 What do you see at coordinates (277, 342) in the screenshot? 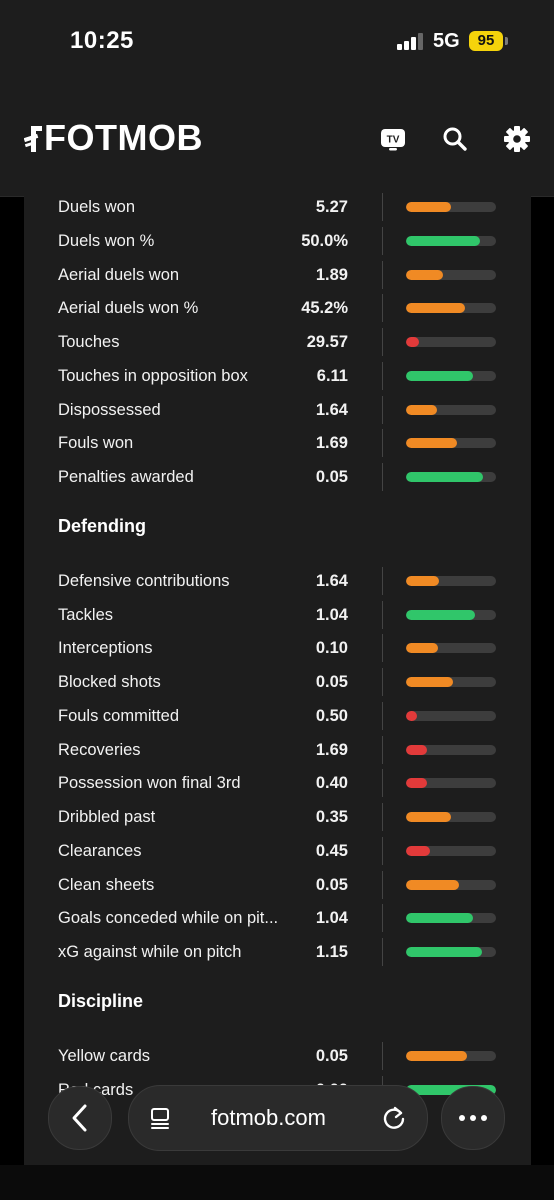
I see `stat-row: Touches 29.57` at bounding box center [277, 342].